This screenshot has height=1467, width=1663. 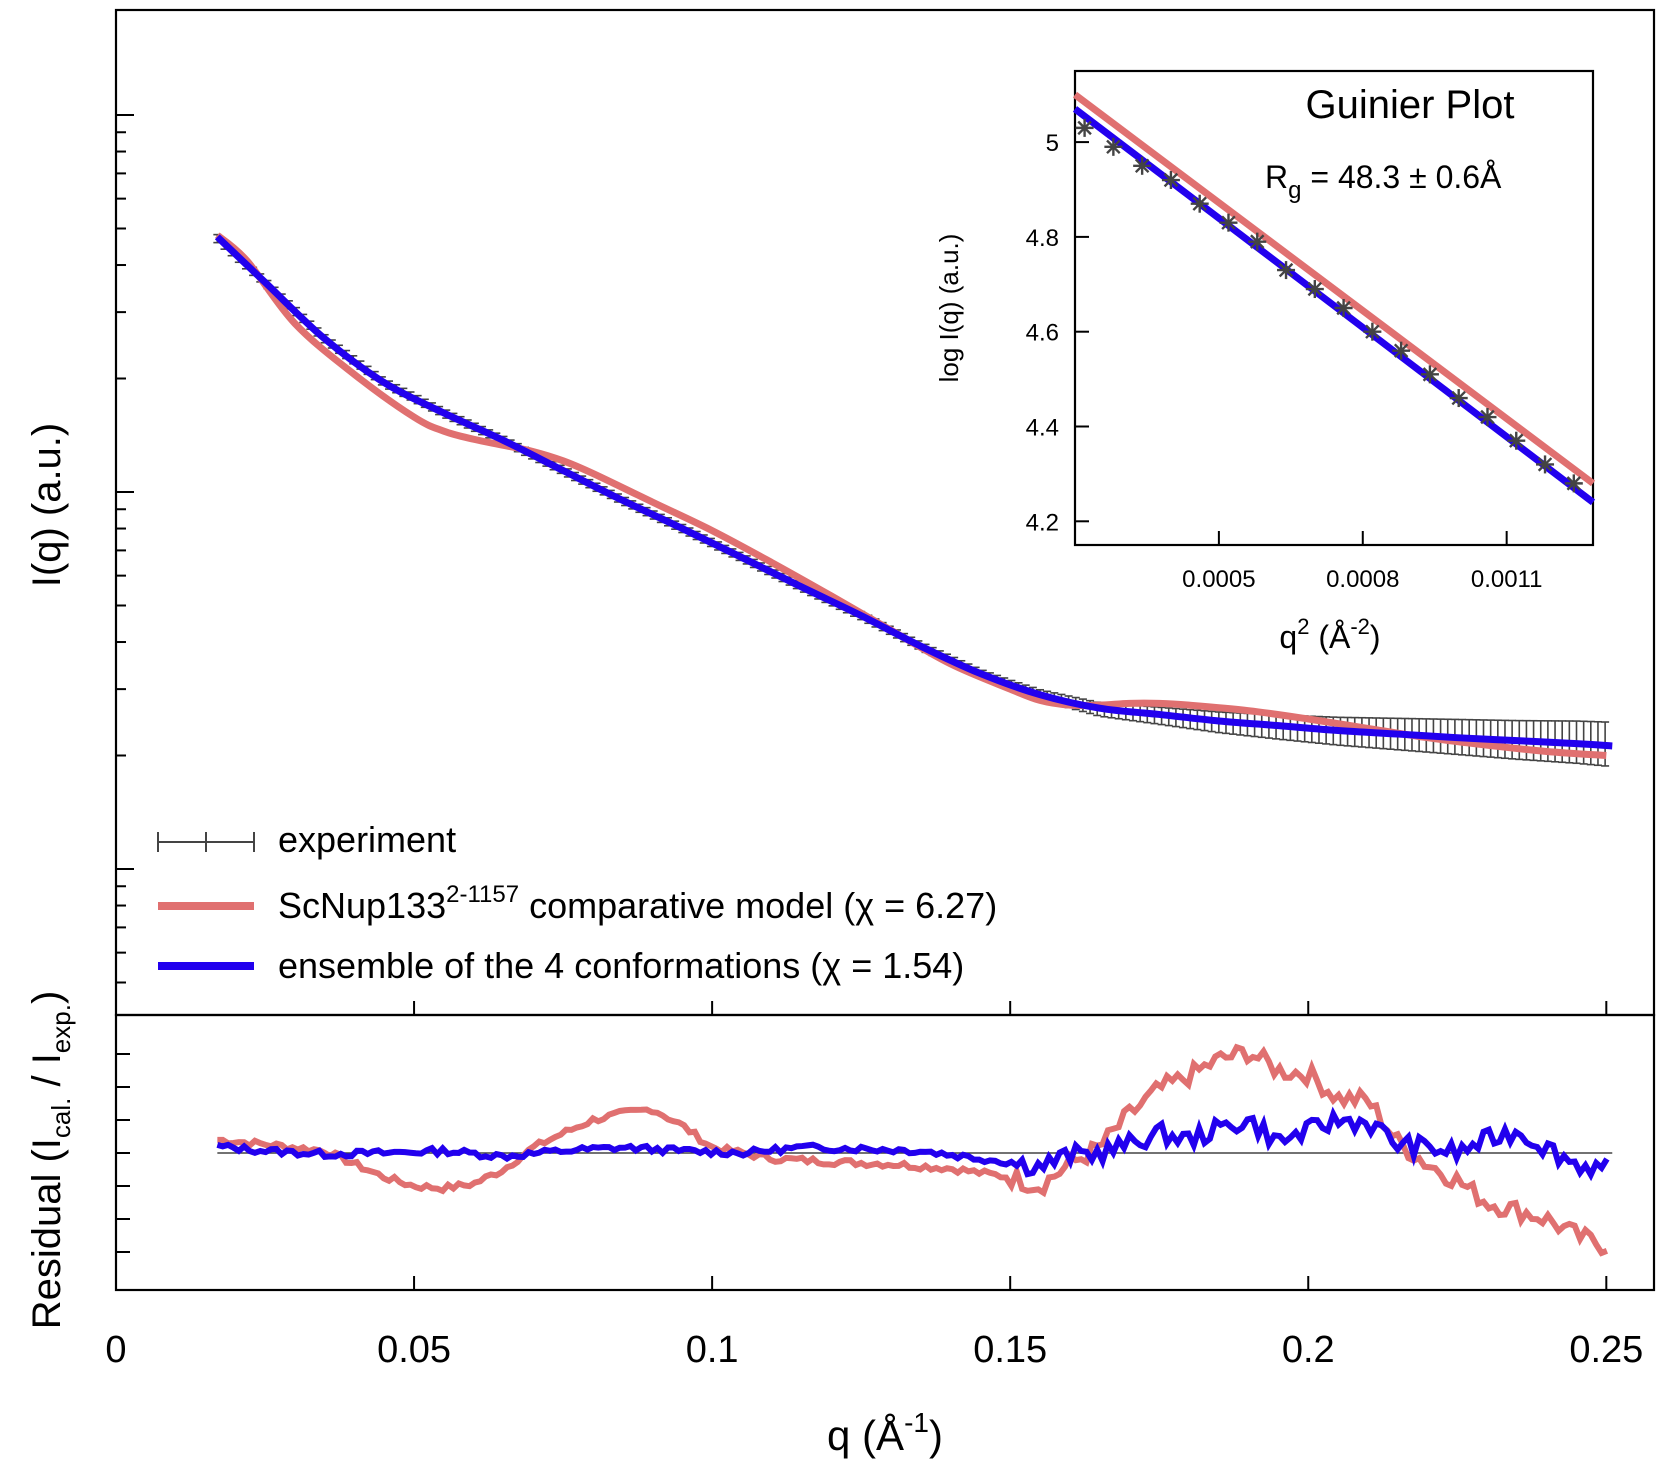 What do you see at coordinates (1606, 1350) in the screenshot?
I see `x-tick-label: 0.25` at bounding box center [1606, 1350].